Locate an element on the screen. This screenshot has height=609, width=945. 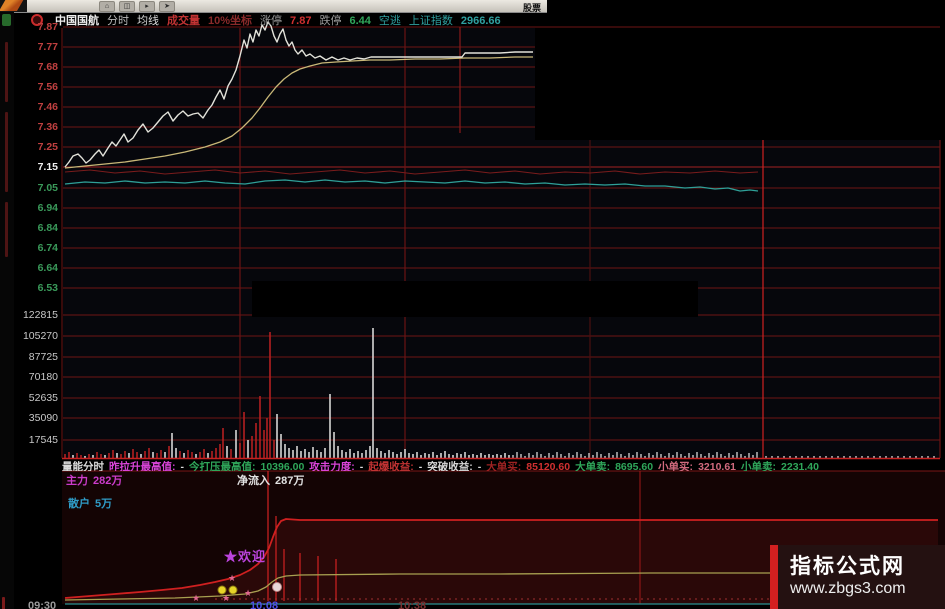
main-force-flow-label: 主力 282万 is located at coordinates (94, 480).